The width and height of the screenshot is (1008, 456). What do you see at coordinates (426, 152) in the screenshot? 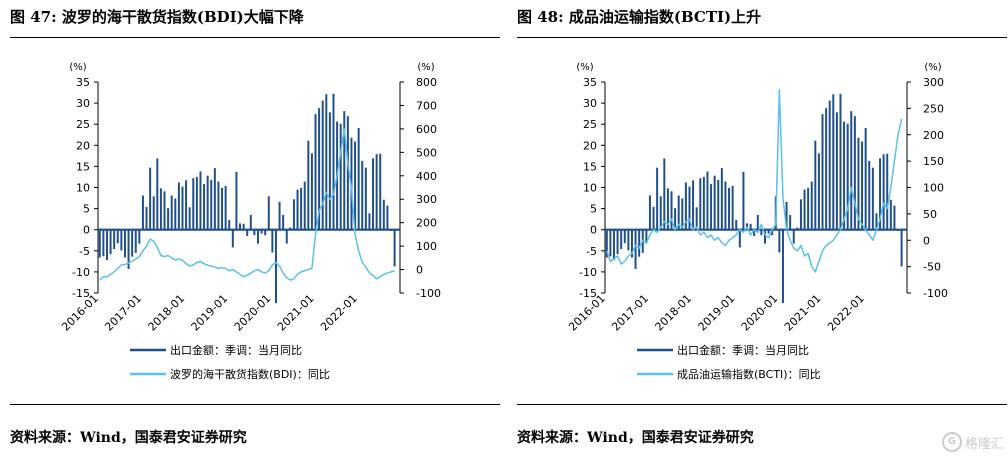
I see `right-tick-label: 500` at bounding box center [426, 152].